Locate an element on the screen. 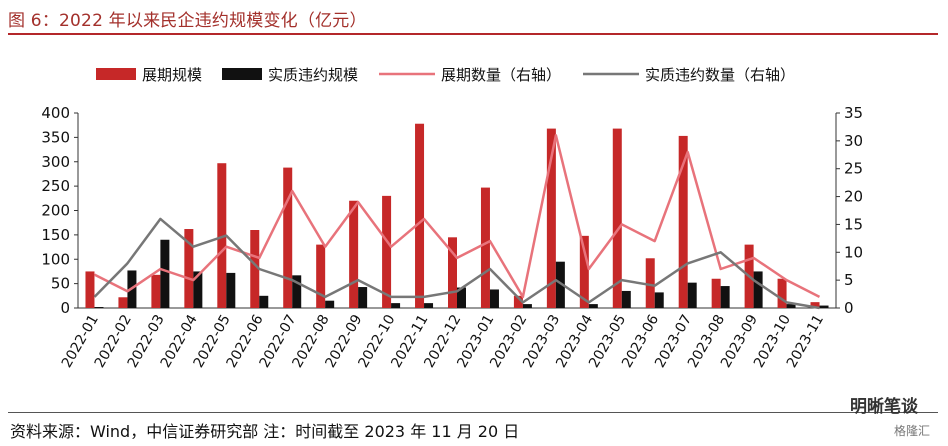 Image resolution: width=948 pixels, height=446 pixels. legend: 展期规模 实质违约规模 展期数量（右轴） 实质违约数量（右轴） is located at coordinates (445, 75).